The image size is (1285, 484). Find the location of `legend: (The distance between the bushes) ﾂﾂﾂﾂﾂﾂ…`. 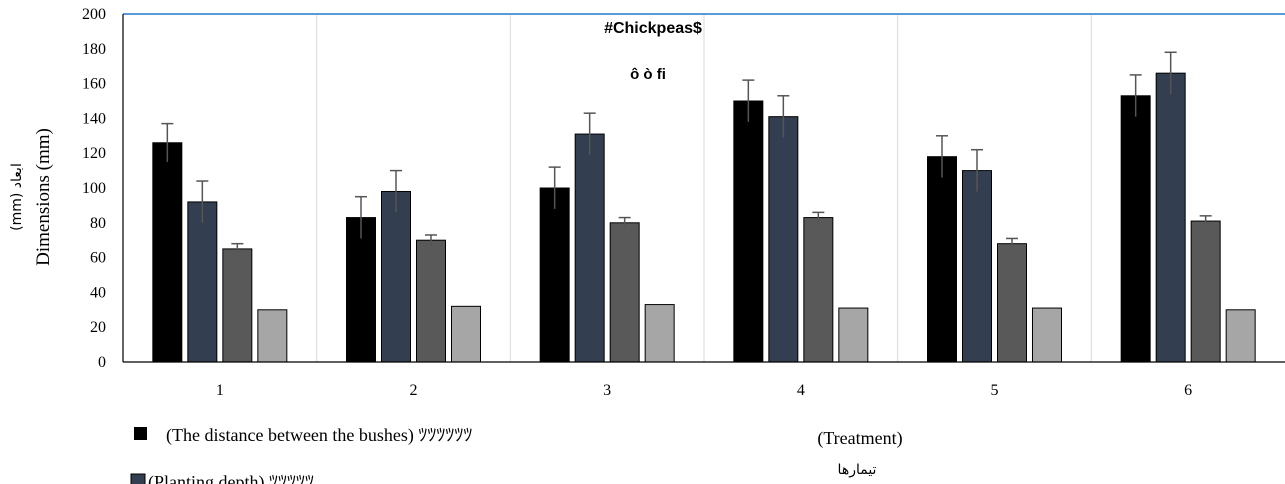

legend: (The distance between the bushes) ﾂﾂﾂﾂﾂﾂ… is located at coordinates (301, 454).